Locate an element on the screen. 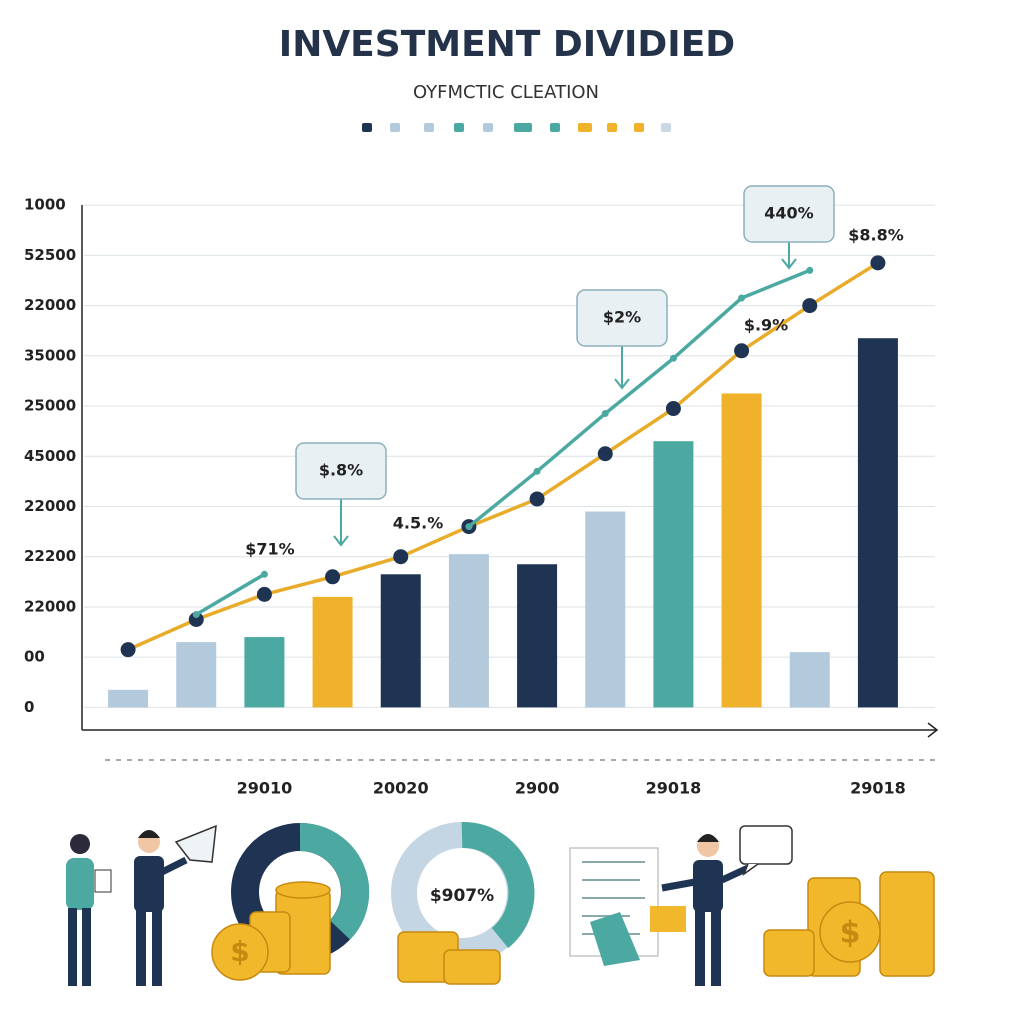  annotation: $2% is located at coordinates (622, 317).